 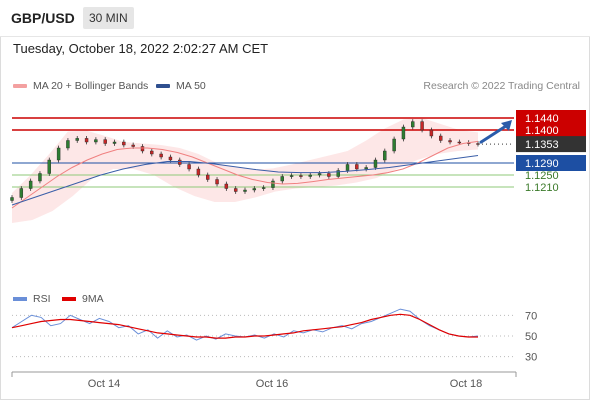 What do you see at coordinates (542, 188) in the screenshot?
I see `level-label-1.1210: 1.1210` at bounding box center [542, 188].